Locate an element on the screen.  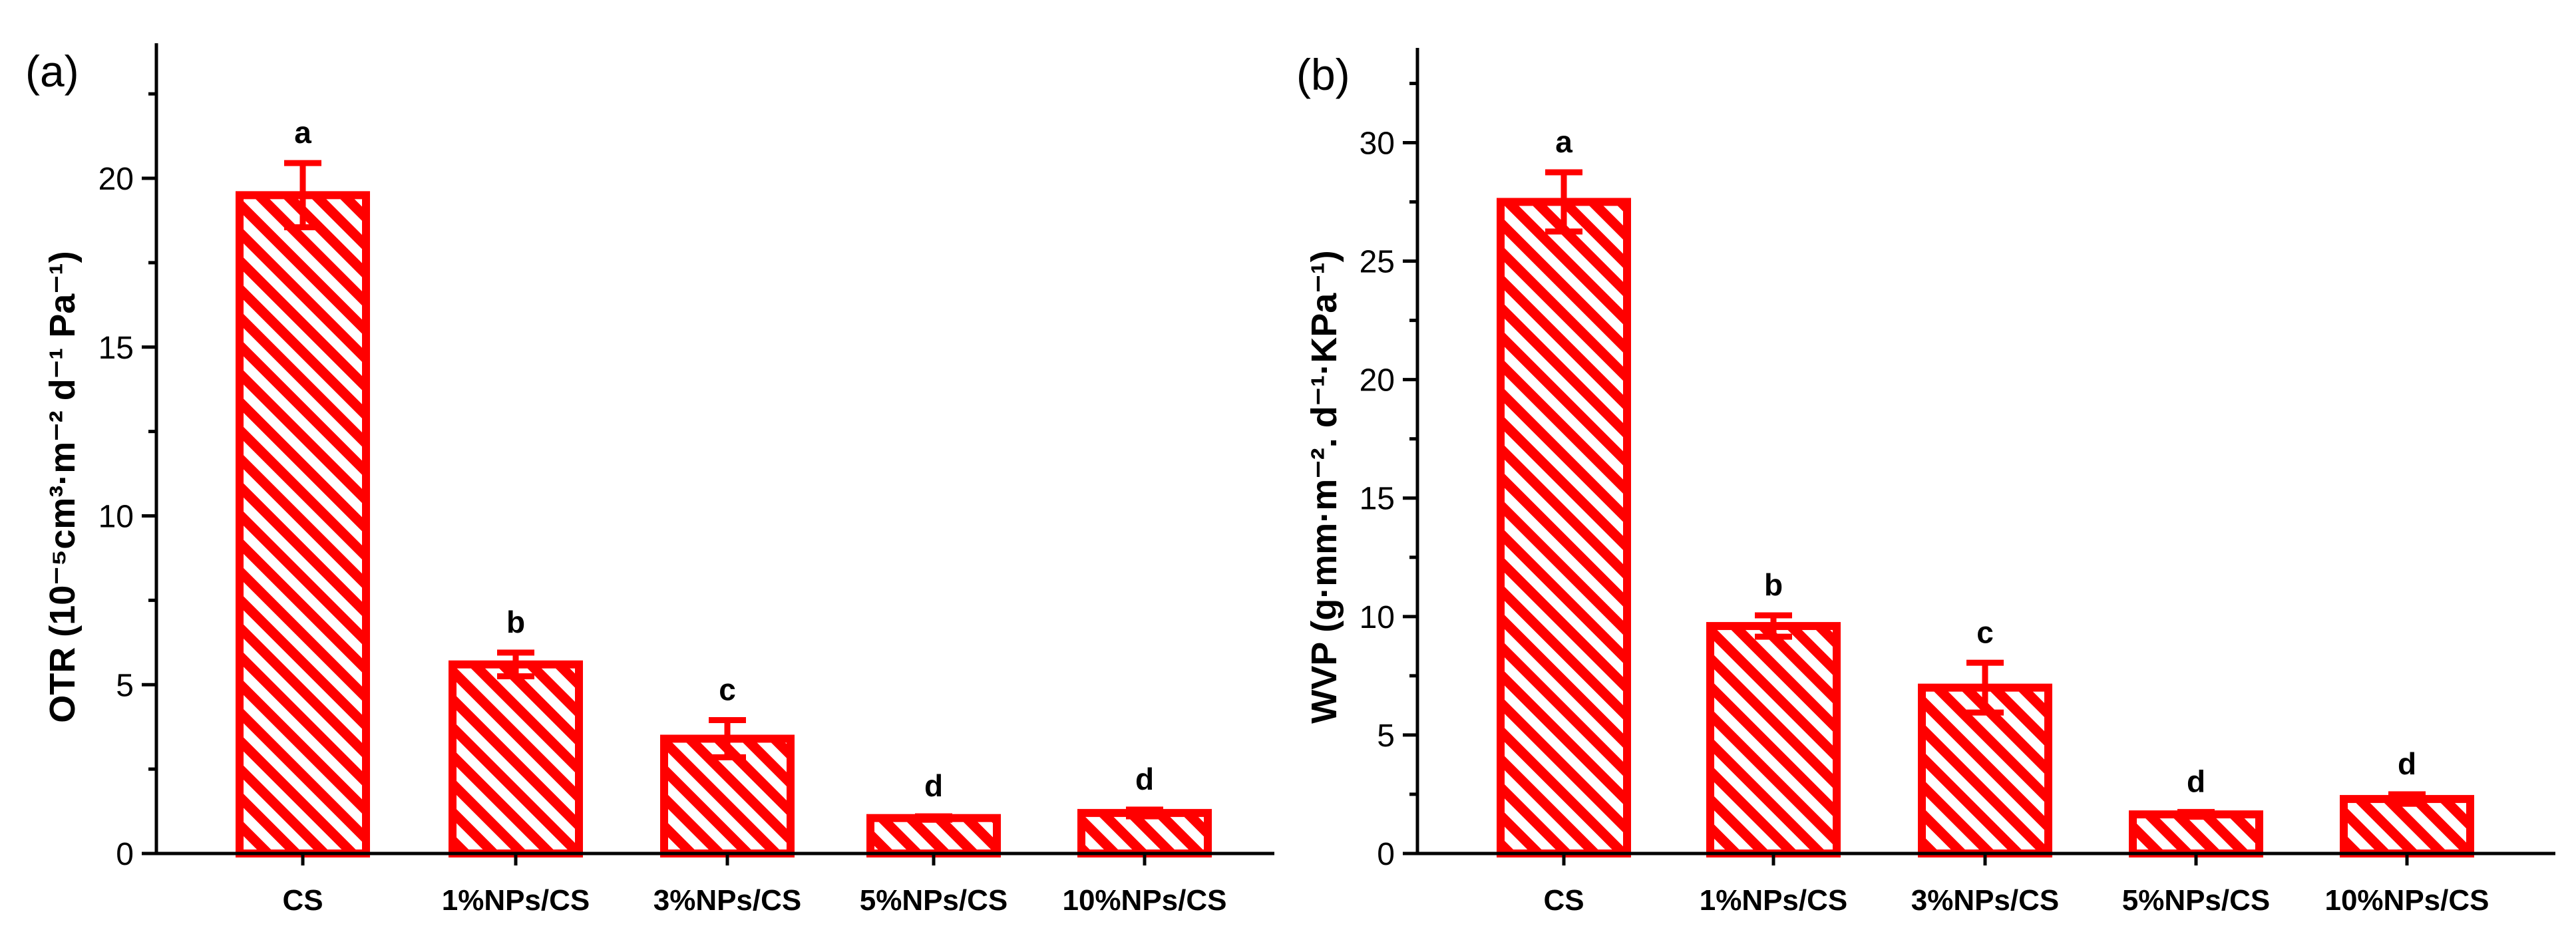
panel-a-label: (a) is located at coordinates (52, 71).